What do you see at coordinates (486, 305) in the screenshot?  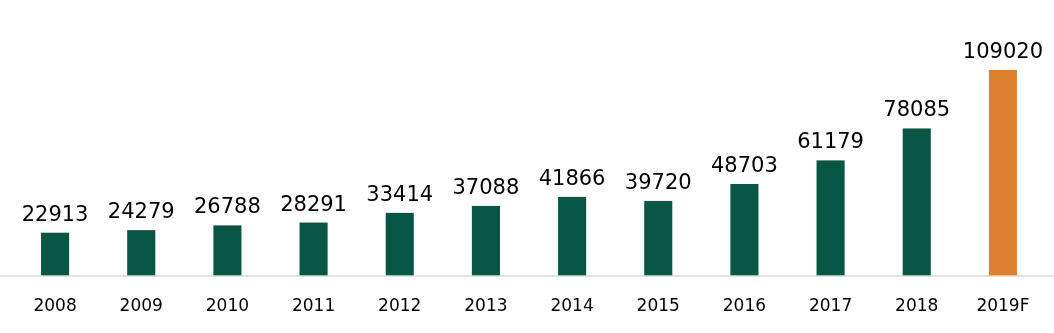 I see `x-tick-label: 2013` at bounding box center [486, 305].